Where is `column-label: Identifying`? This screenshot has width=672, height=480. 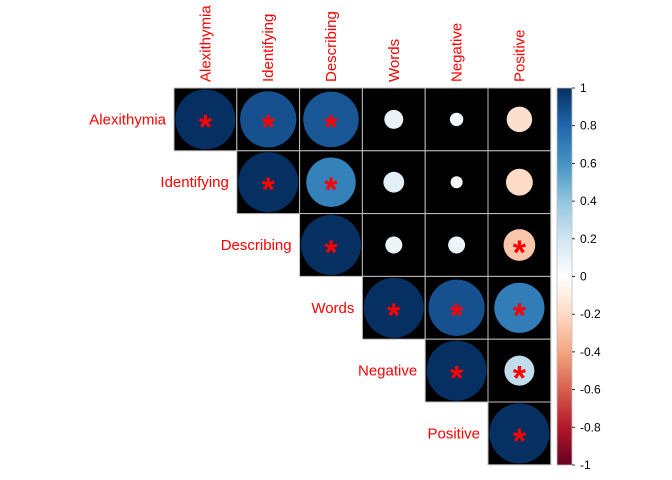 column-label: Identifying is located at coordinates (268, 48).